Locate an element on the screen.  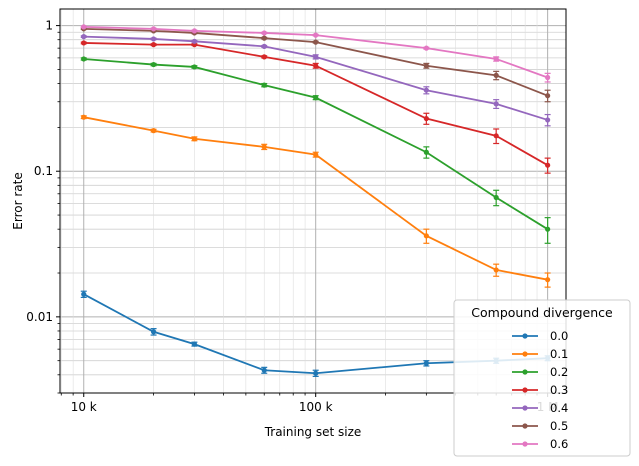
y-tick-label: 0.01 is located at coordinates (39, 317).